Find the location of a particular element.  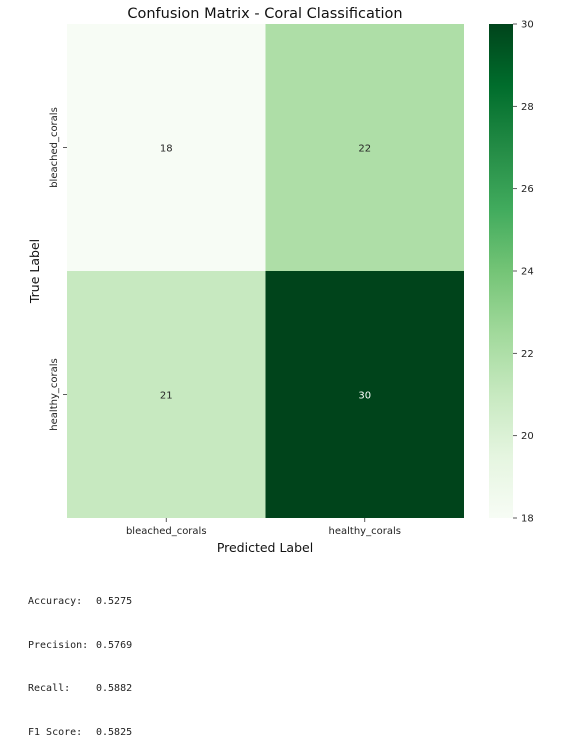

cell-value-label: 21 is located at coordinates (166, 396).